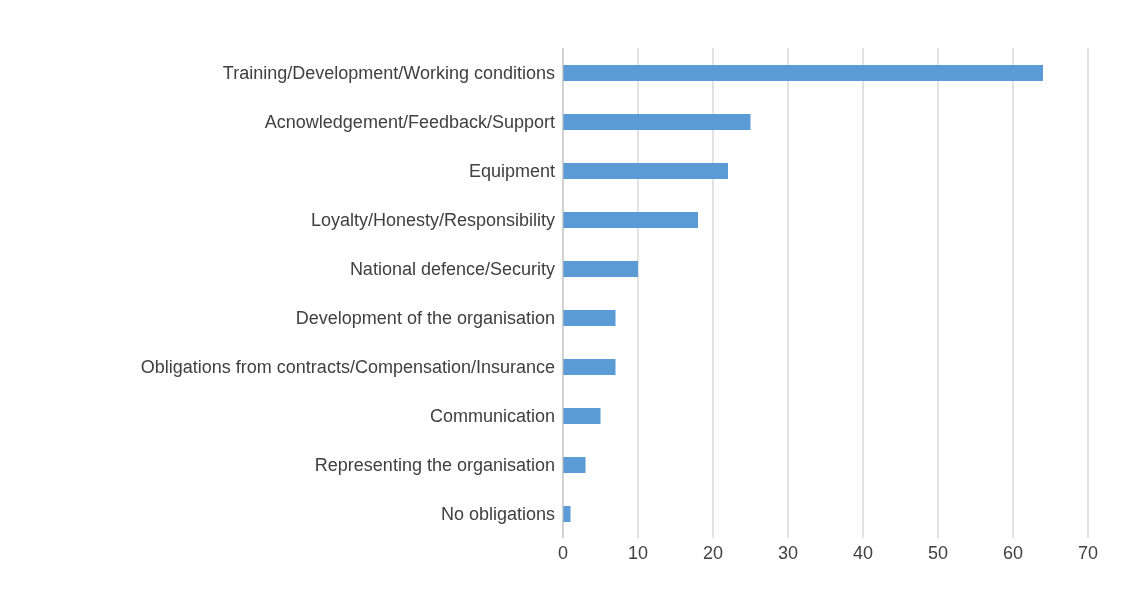 The height and width of the screenshot is (589, 1122). Describe the element at coordinates (863, 552) in the screenshot. I see `x-tick-label: 40` at that location.